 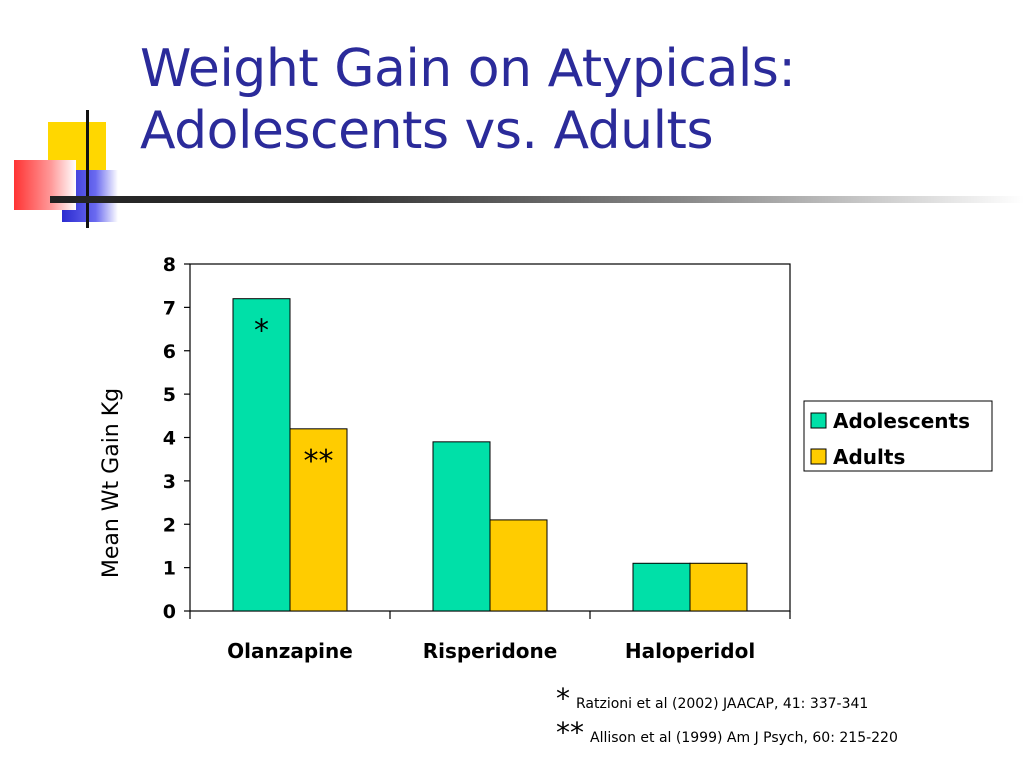 What do you see at coordinates (169, 395) in the screenshot?
I see `y-tick-label-5: 5` at bounding box center [169, 395].